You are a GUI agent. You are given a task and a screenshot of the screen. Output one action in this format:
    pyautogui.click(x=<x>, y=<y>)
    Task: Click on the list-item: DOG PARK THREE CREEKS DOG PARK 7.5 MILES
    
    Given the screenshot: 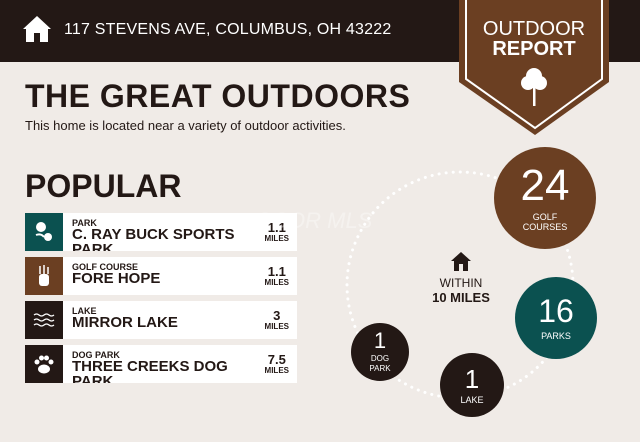 What is the action you would take?
    pyautogui.click(x=161, y=364)
    